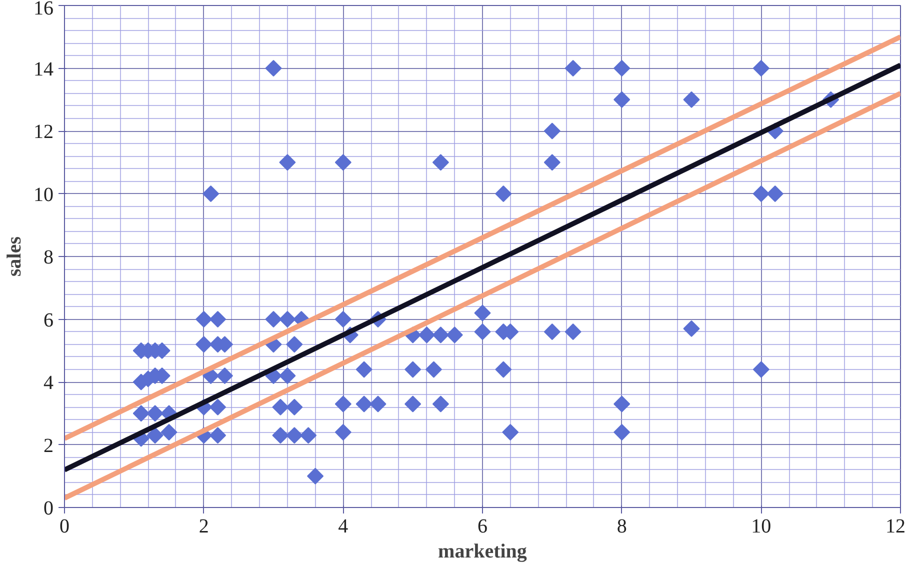 This screenshot has width=913, height=573. I want to click on x-axis-title: marketing, so click(482, 551).